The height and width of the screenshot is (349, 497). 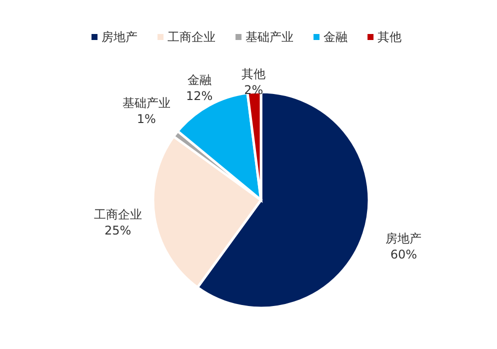 I want to click on slice-label: 基础产业, so click(x=146, y=103).